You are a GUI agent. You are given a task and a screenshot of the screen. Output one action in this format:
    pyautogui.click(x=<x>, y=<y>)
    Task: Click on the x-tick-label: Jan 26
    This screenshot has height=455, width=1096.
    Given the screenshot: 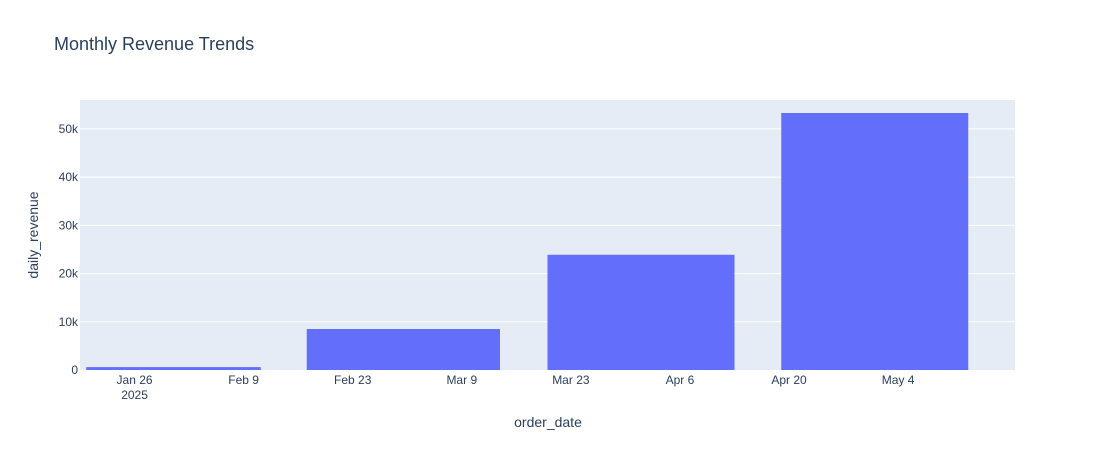 What is the action you would take?
    pyautogui.click(x=135, y=380)
    